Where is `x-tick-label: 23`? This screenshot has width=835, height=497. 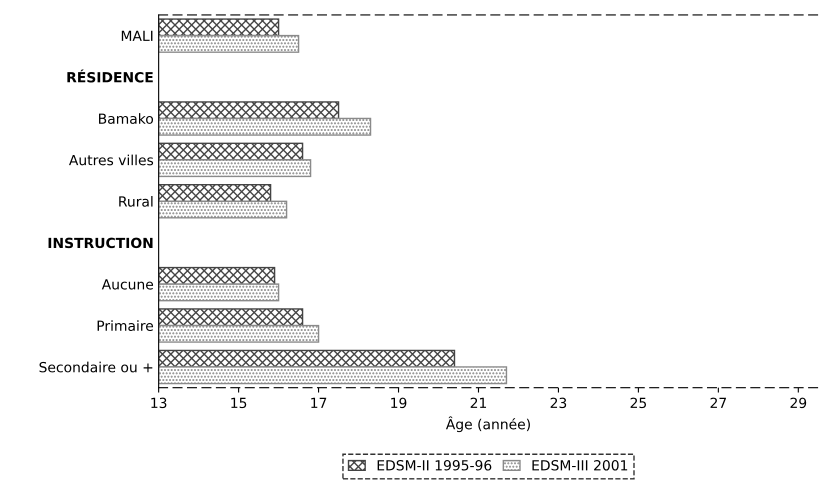 x-tick-label: 23 is located at coordinates (558, 403).